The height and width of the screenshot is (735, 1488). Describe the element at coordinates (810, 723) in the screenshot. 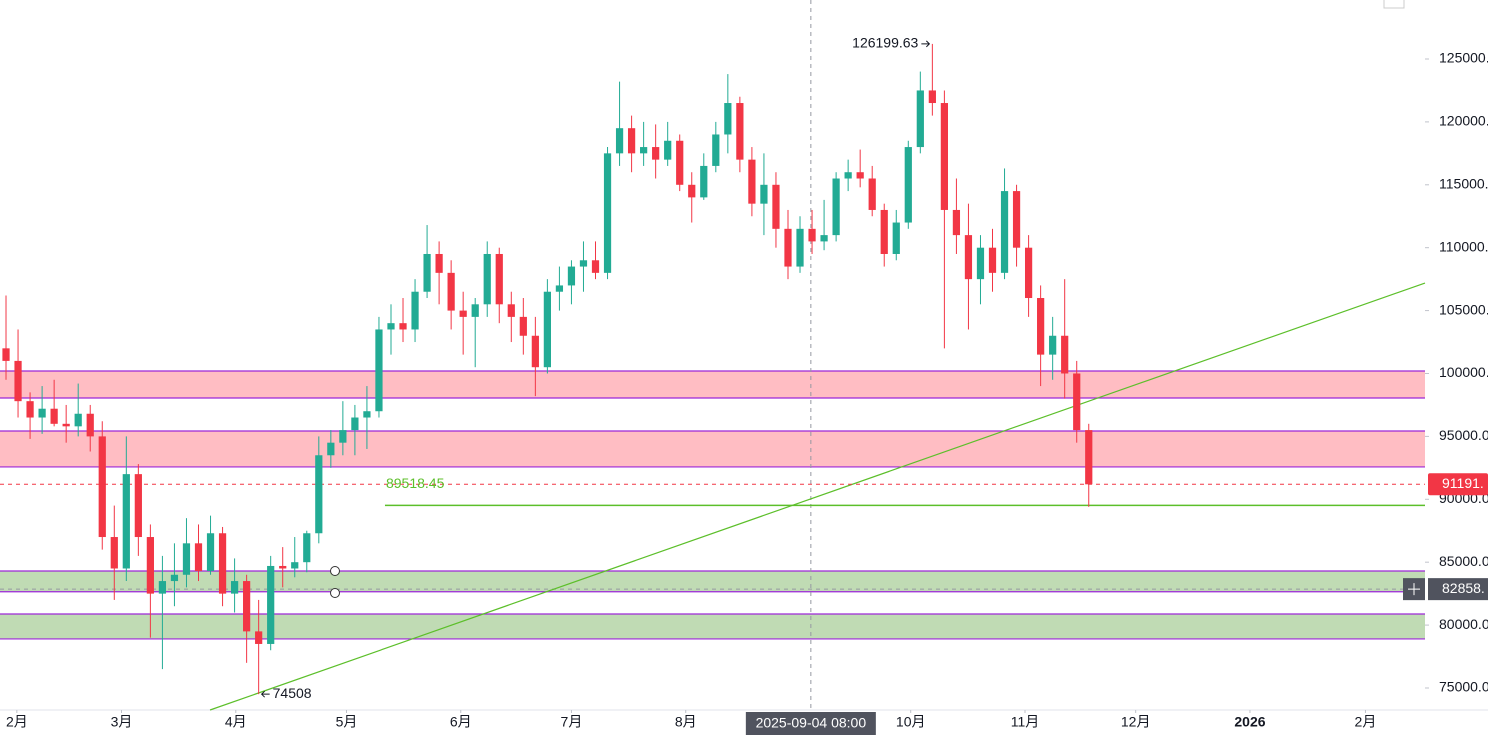

I see `crosshair-date-tag` at that location.